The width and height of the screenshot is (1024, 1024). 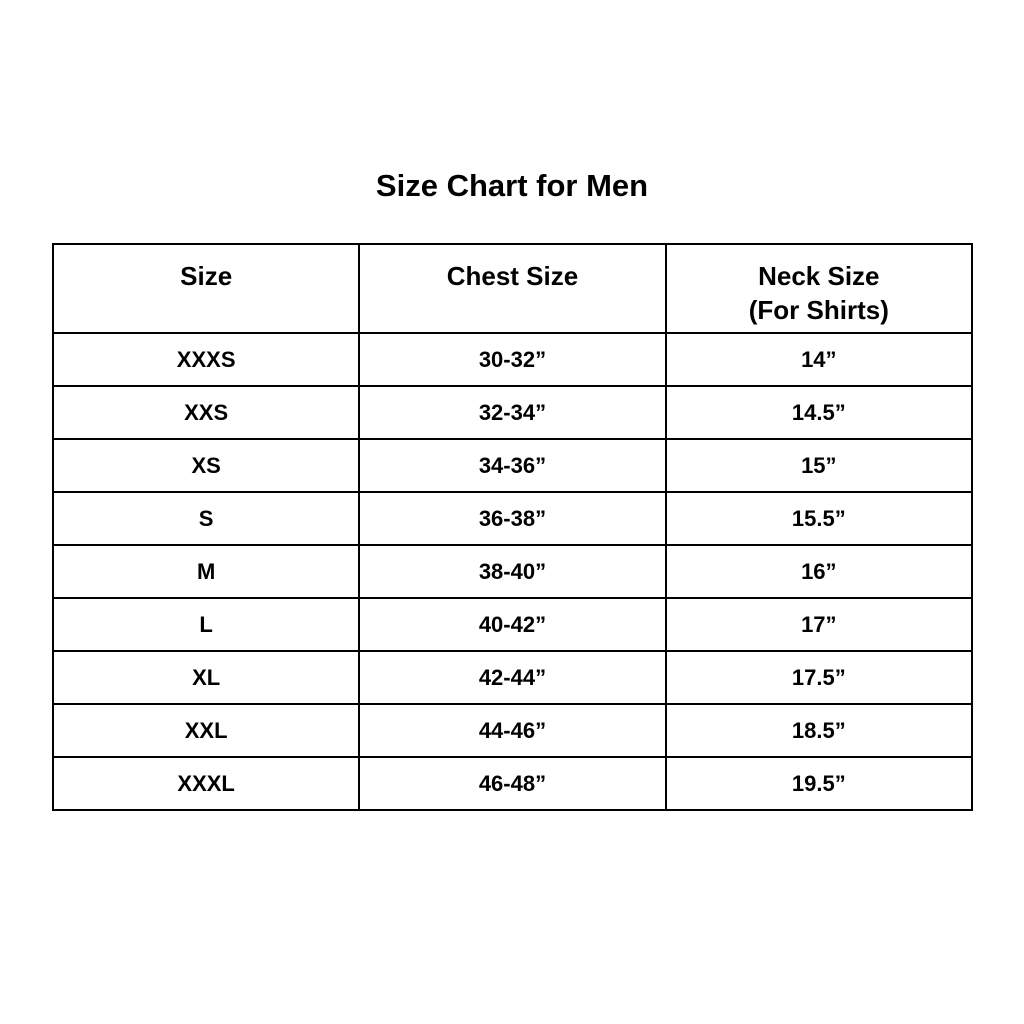 I want to click on header-neck-size: Neck Size (For Shirts), so click(x=819, y=288).